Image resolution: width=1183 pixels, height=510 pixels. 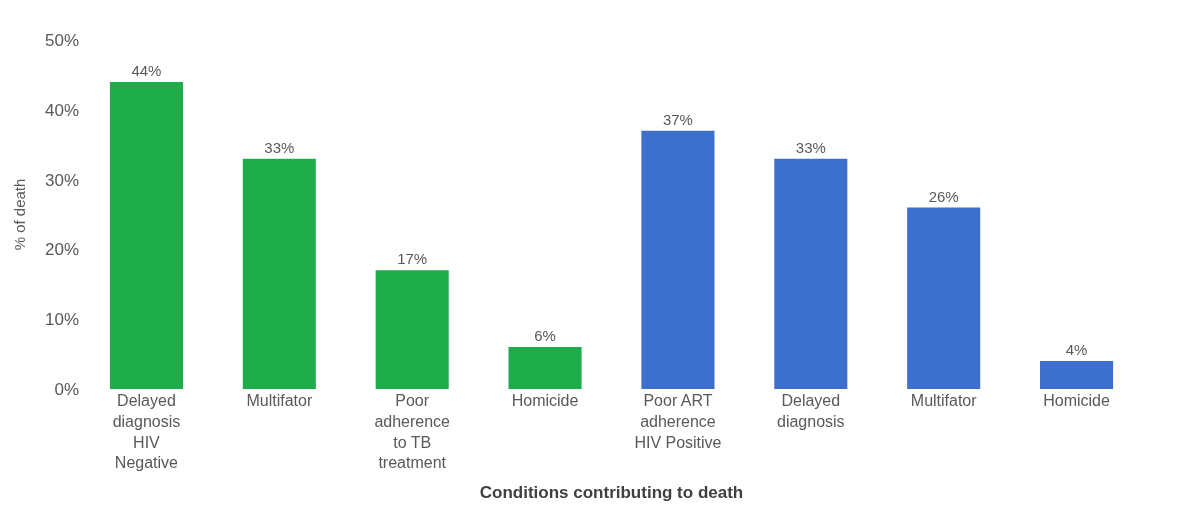 What do you see at coordinates (412, 432) in the screenshot?
I see `x-tick-label: Poor adherence to TB treatment` at bounding box center [412, 432].